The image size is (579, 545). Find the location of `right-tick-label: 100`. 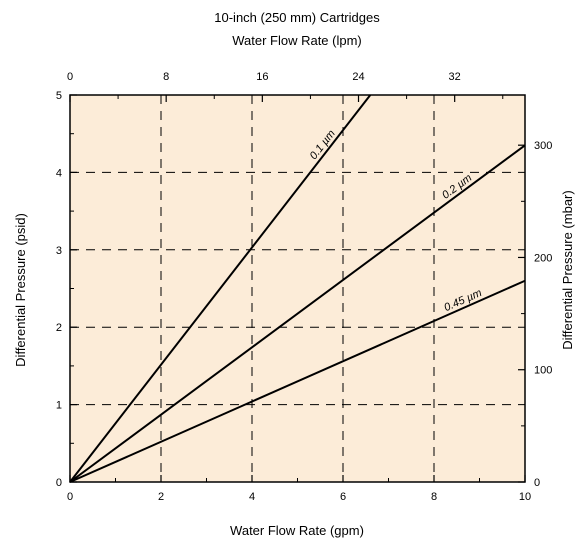

right-tick-label: 100 is located at coordinates (543, 371).